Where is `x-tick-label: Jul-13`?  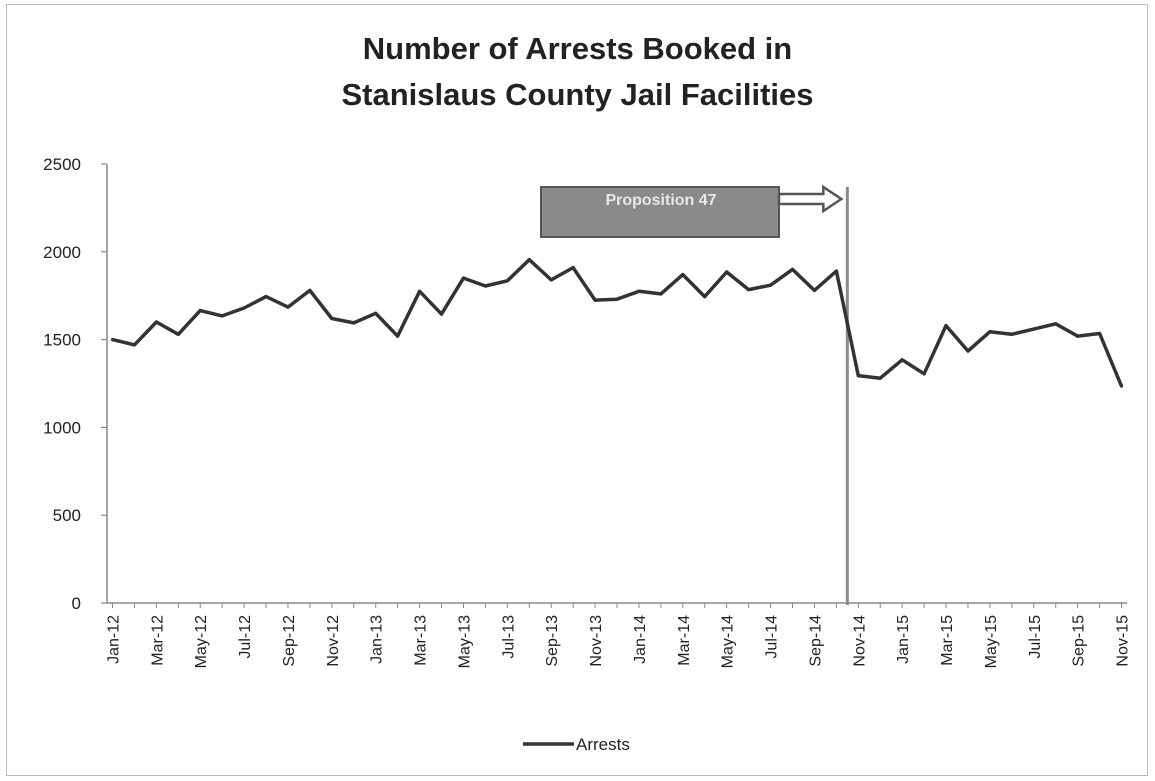
x-tick-label: Jul-13 is located at coordinates (508, 637).